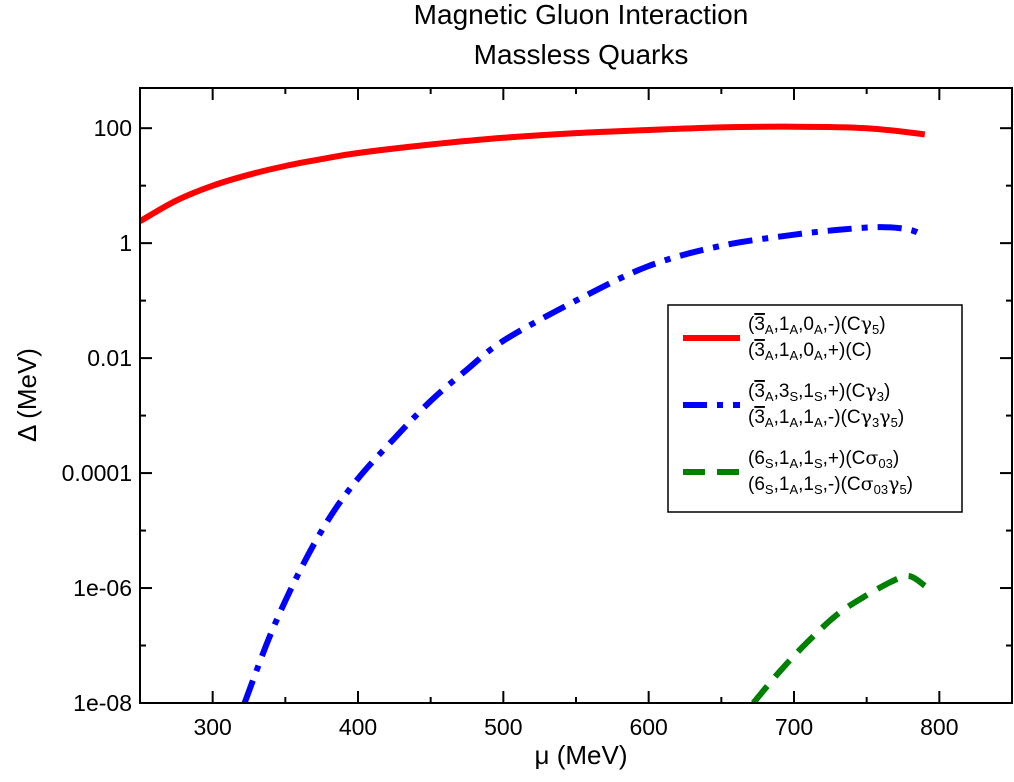 This screenshot has width=1014, height=782. I want to click on legend-label: (3A​,1A​,1A​,-)(Cγ3​γ5​), so click(826, 418).